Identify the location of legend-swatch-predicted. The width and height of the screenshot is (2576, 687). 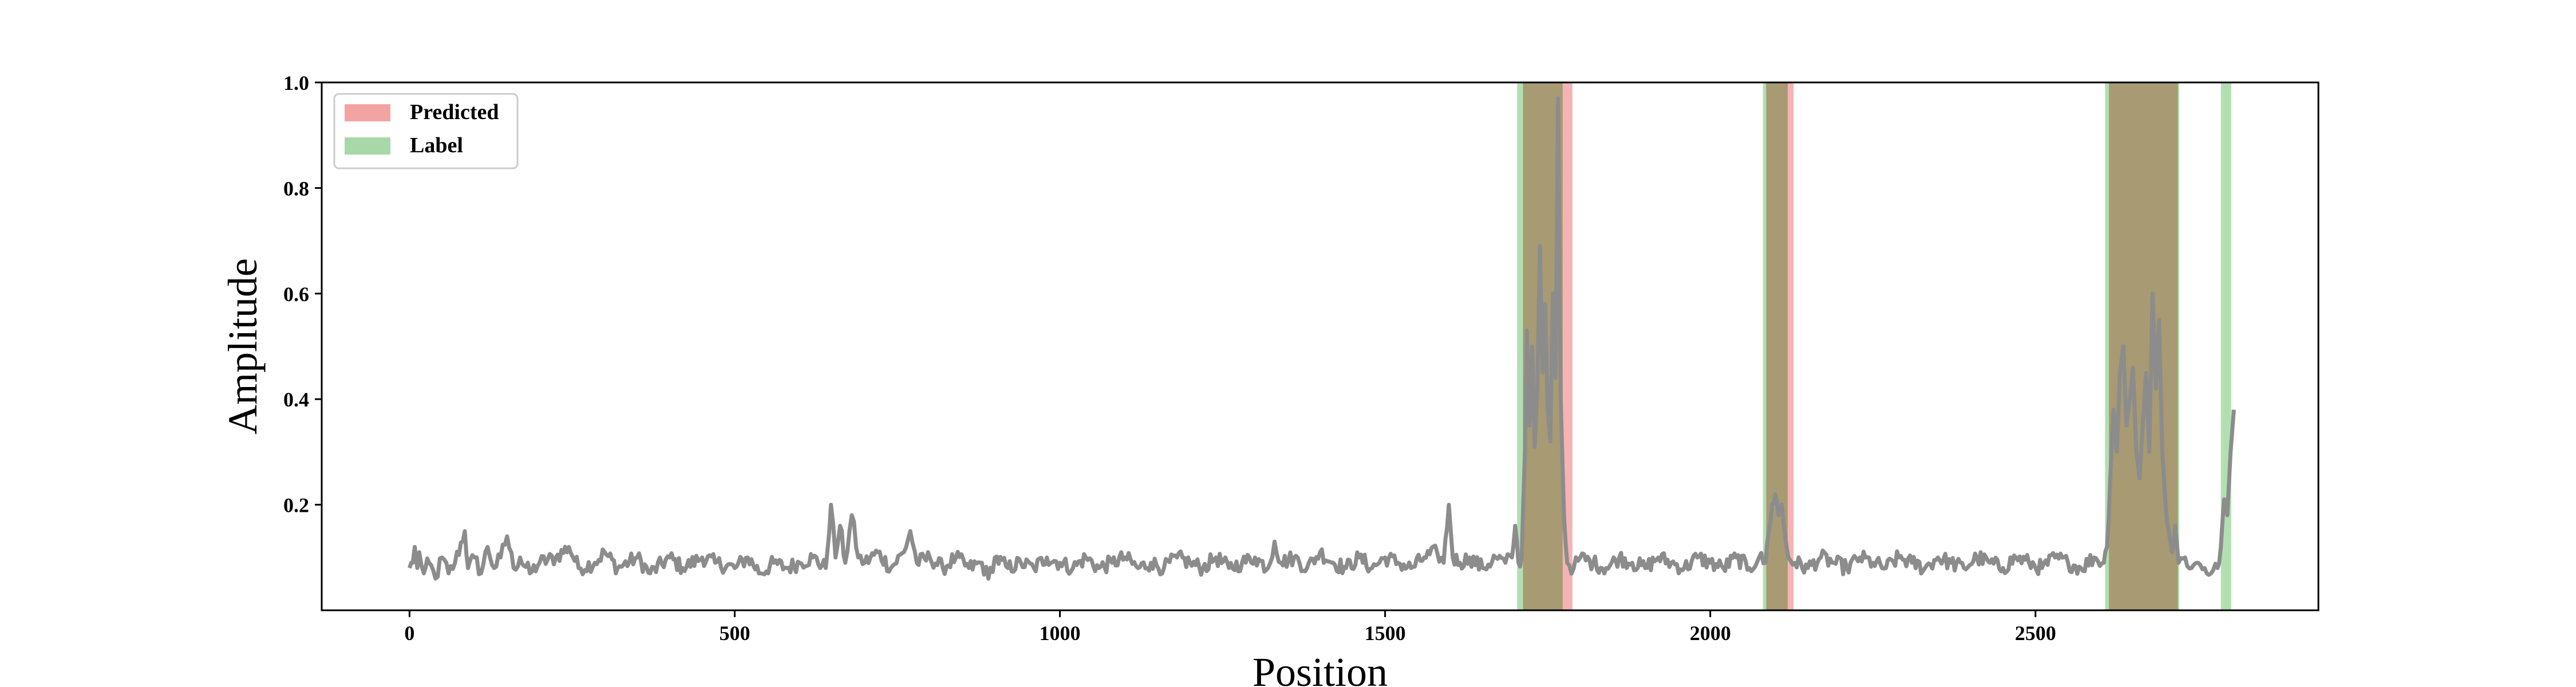
(367, 112).